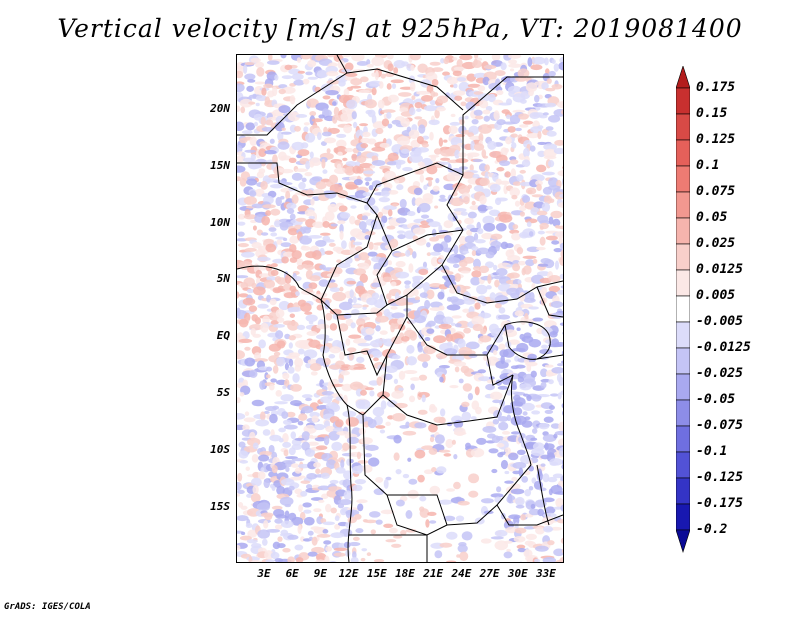 This screenshot has height=618, width=800. Describe the element at coordinates (223, 279) in the screenshot. I see `lat-tick-label: 5N` at that location.